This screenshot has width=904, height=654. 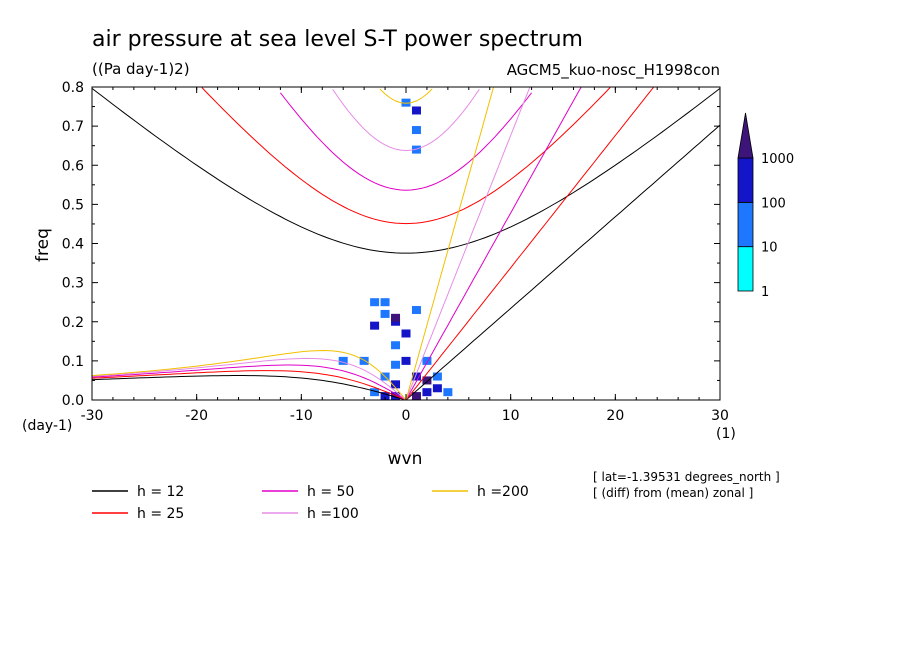 I want to click on colorbar-label: 1, so click(x=765, y=292).